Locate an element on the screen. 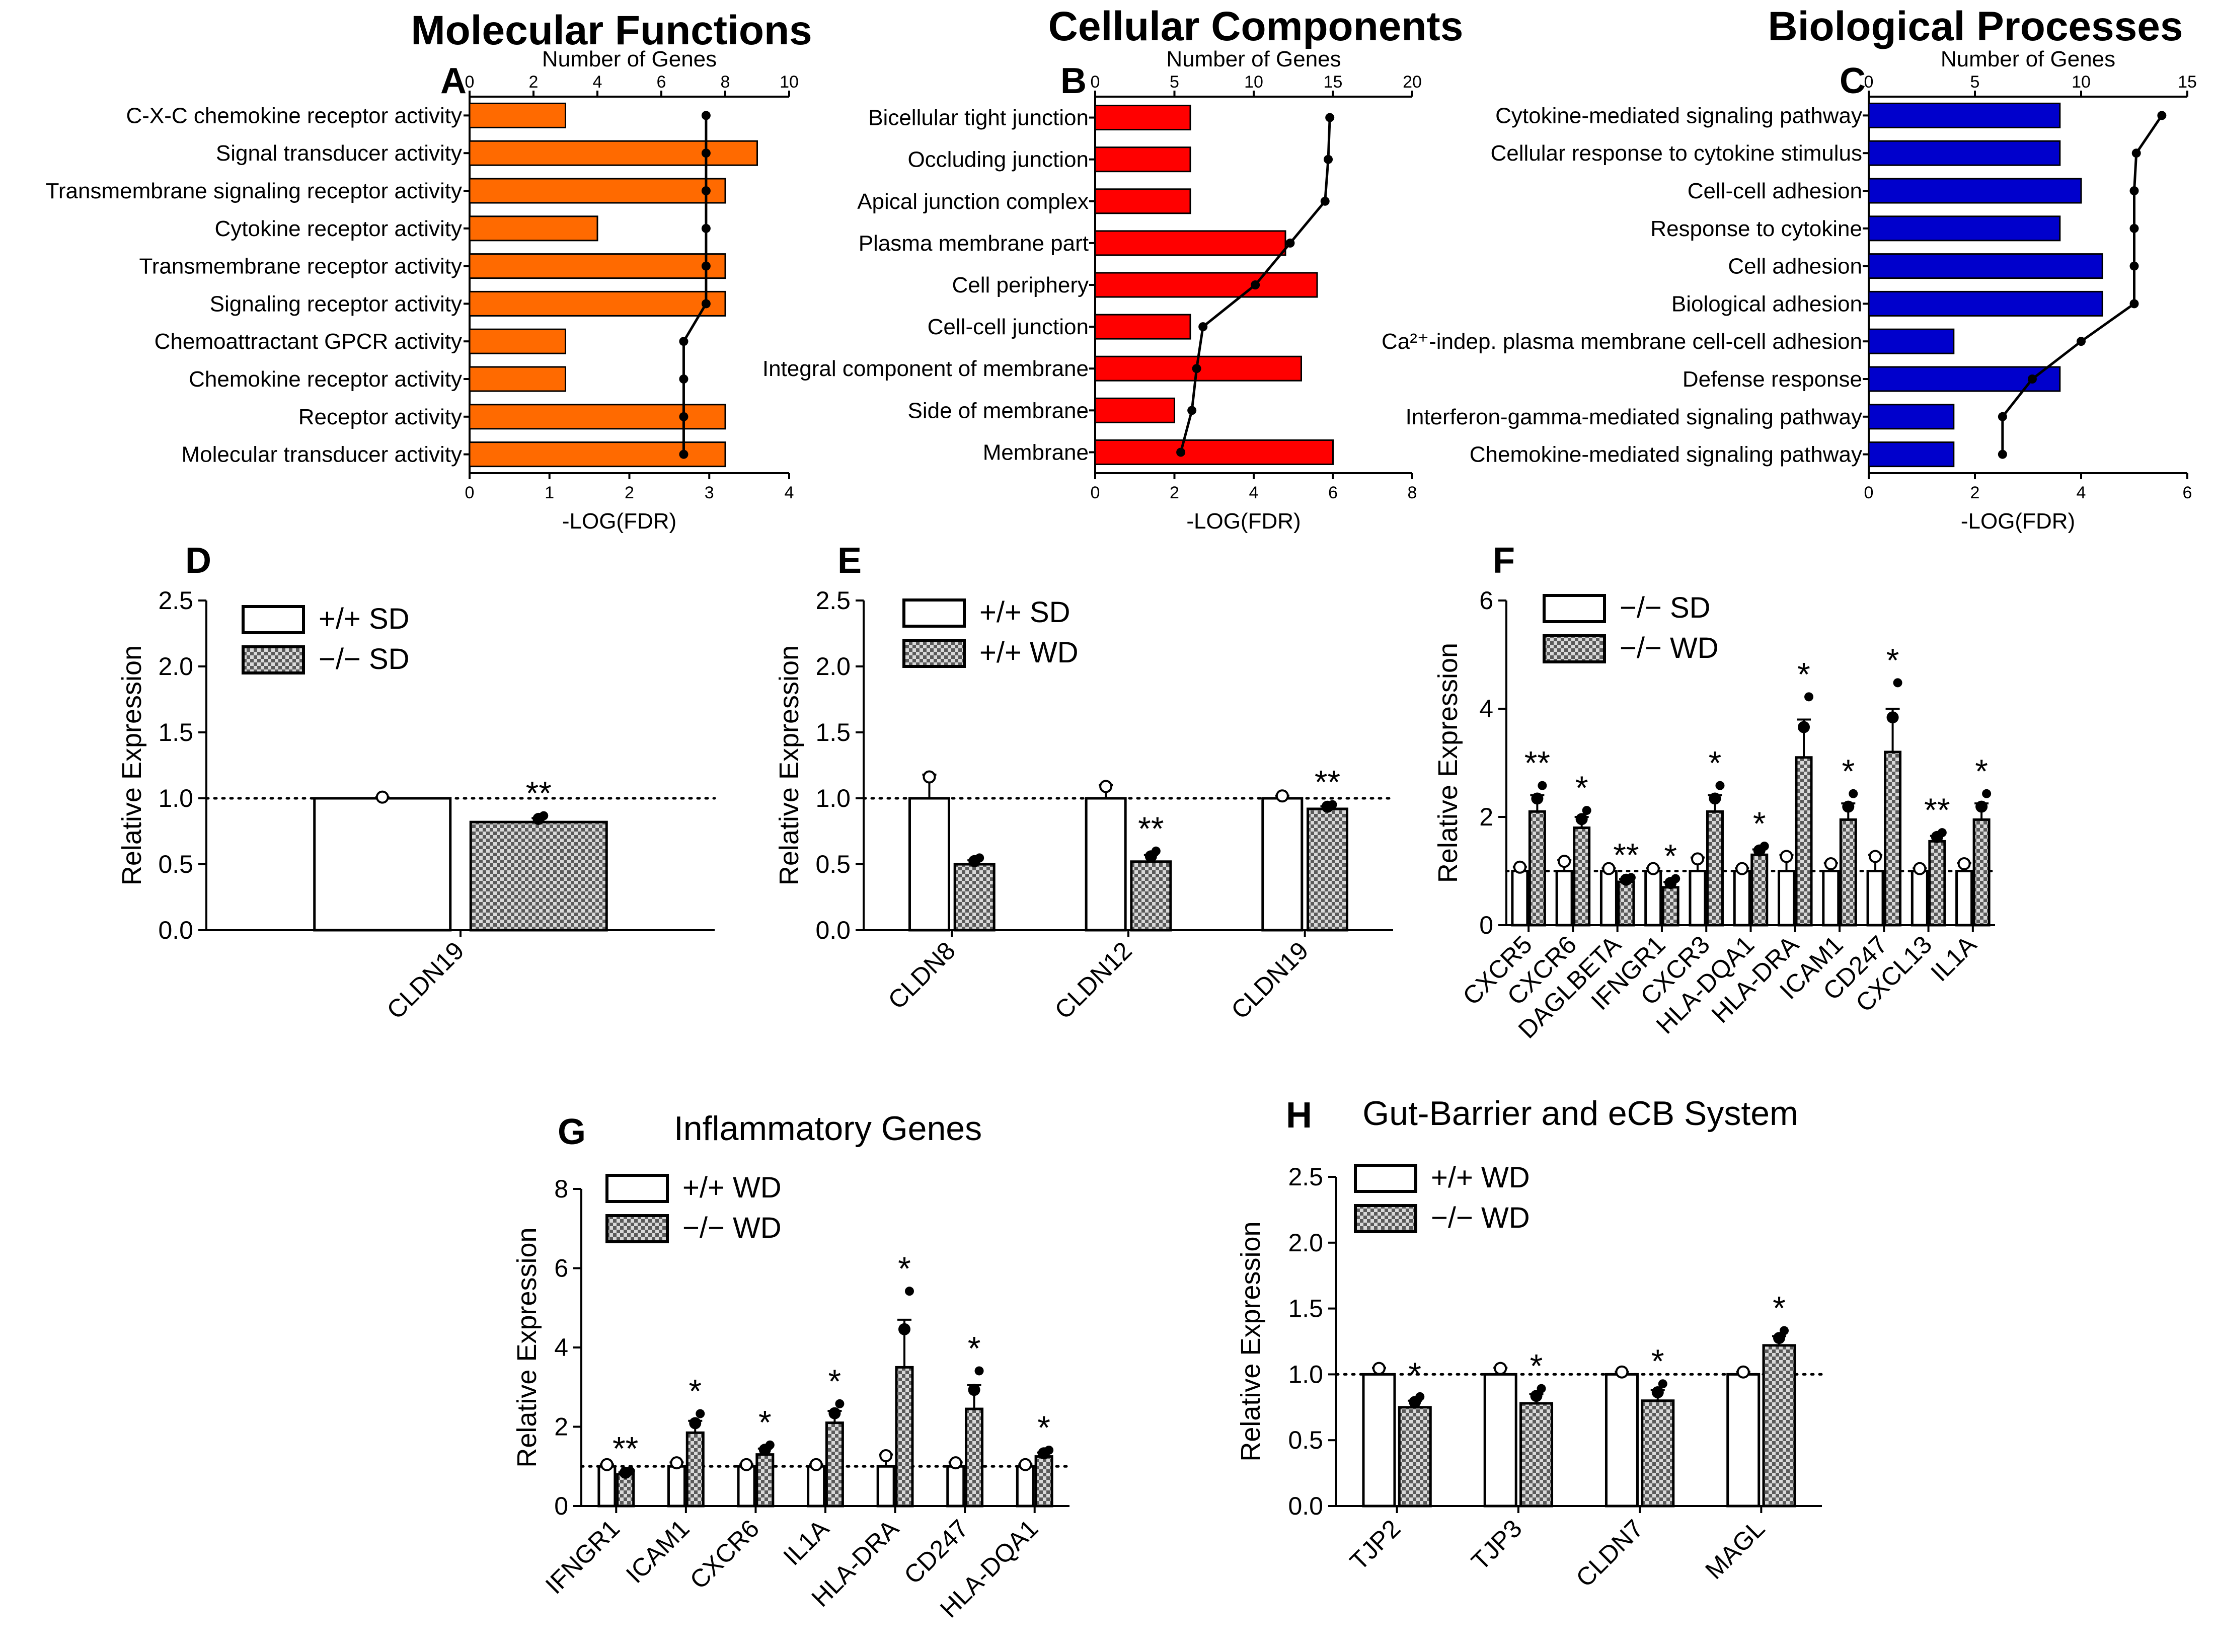 The width and height of the screenshot is (2216, 1652). x-category-label: CLDN19 is located at coordinates (425, 980).